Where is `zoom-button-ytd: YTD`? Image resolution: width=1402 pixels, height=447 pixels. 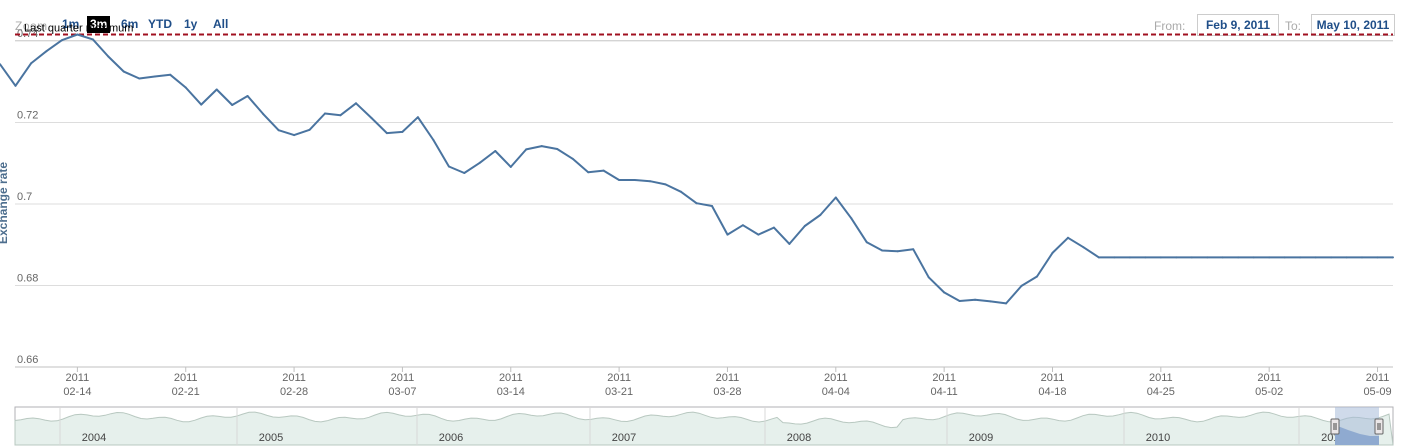
zoom-button-ytd: YTD is located at coordinates (160, 24).